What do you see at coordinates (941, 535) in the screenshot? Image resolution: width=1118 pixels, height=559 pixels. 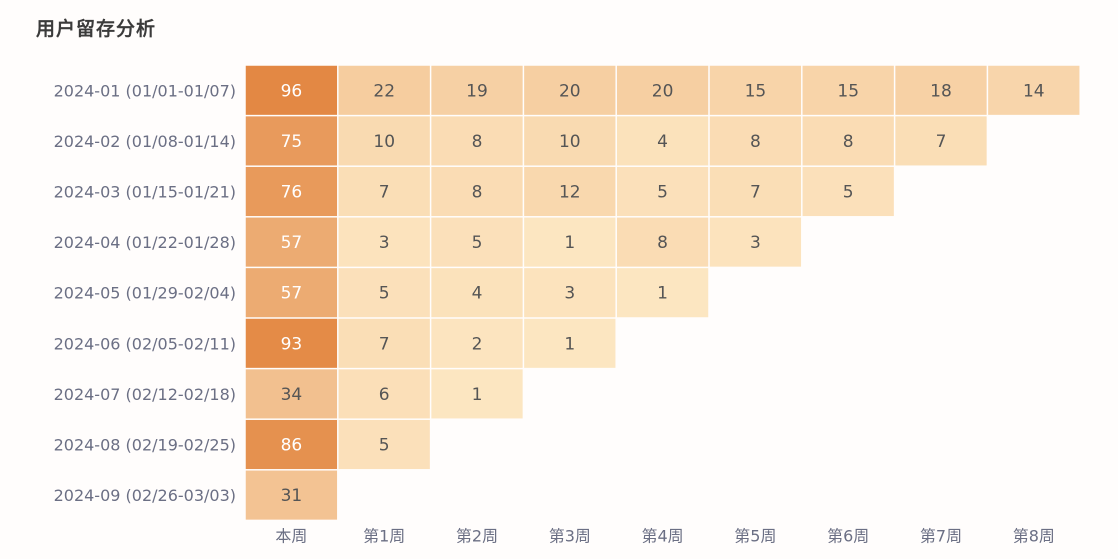 I see `column-label: 第7周` at bounding box center [941, 535].